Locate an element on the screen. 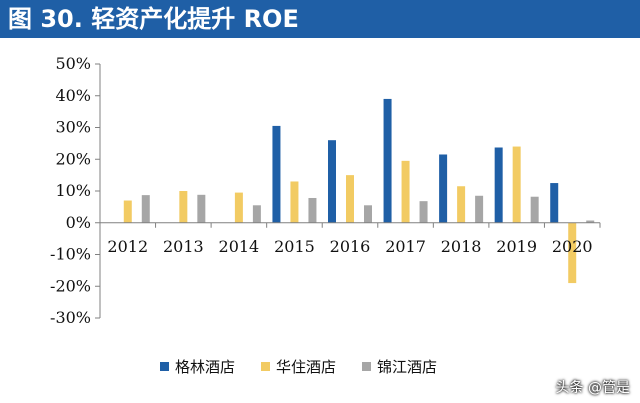 This screenshot has width=640, height=403. legend-label: 格林酒店 is located at coordinates (205, 366).